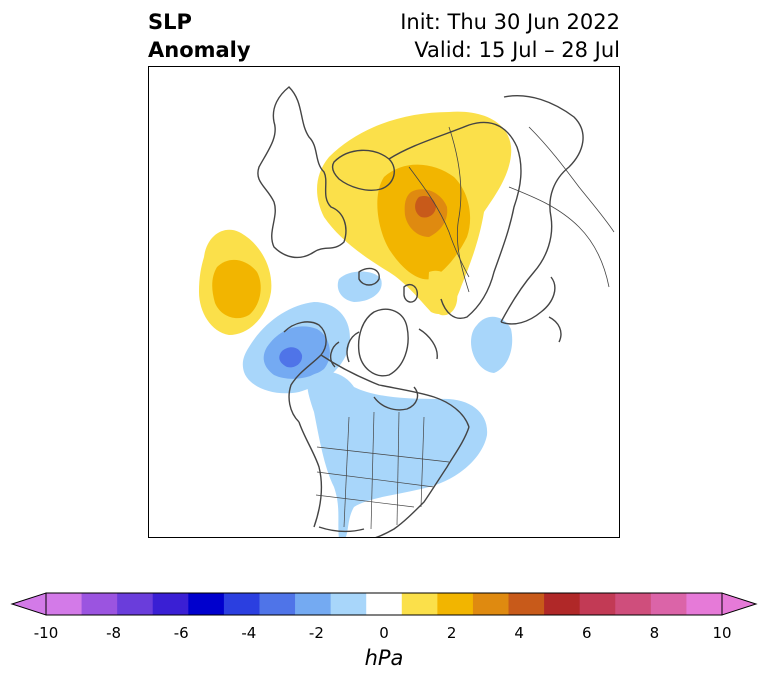  I want to click on colorbar-unit-label: hPa, so click(384, 658).